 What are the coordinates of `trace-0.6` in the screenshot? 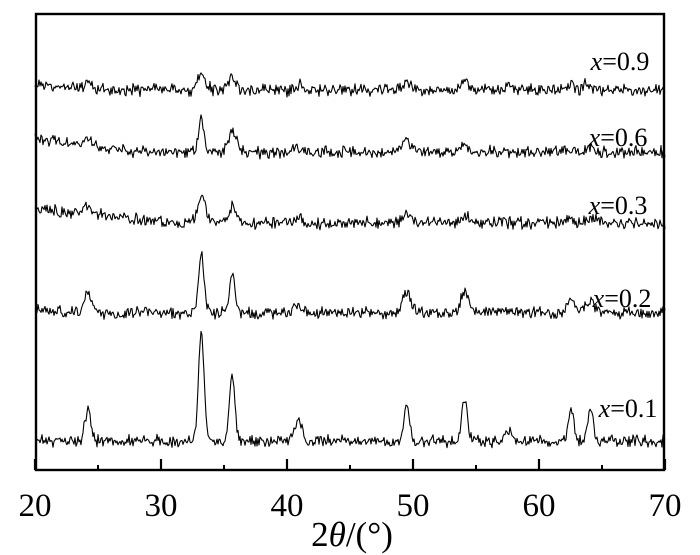 It's located at (350, 137).